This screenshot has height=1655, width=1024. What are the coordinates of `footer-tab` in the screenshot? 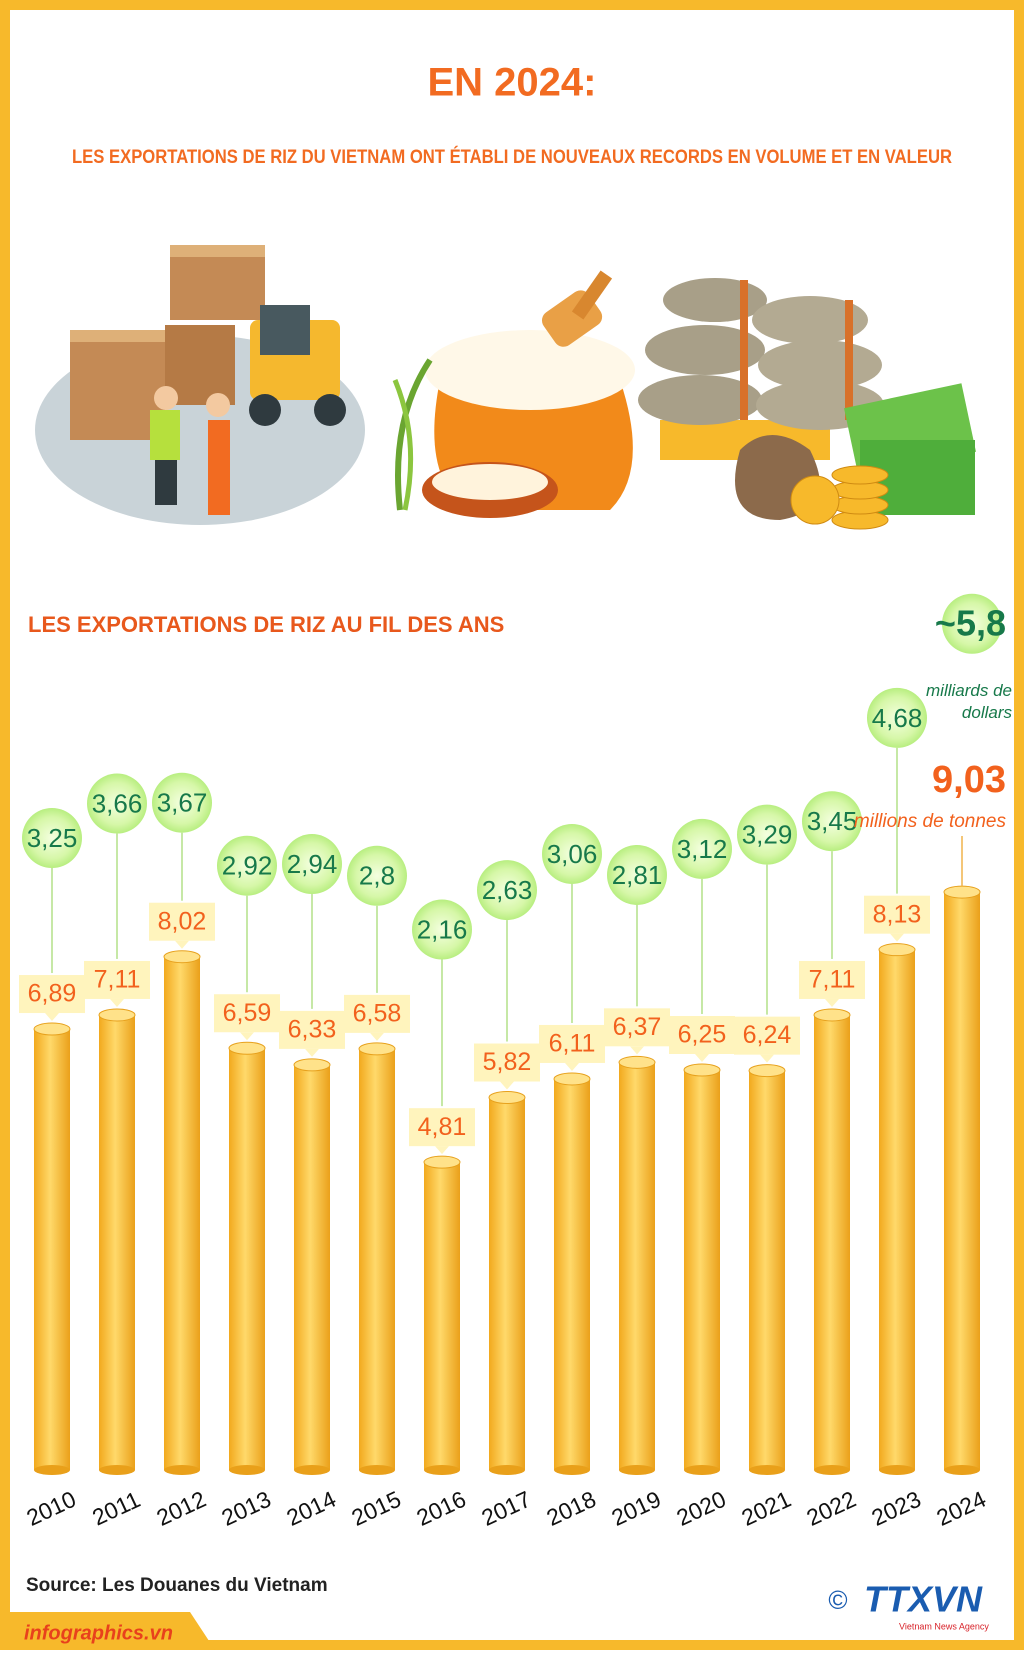 It's located at (107, 1631).